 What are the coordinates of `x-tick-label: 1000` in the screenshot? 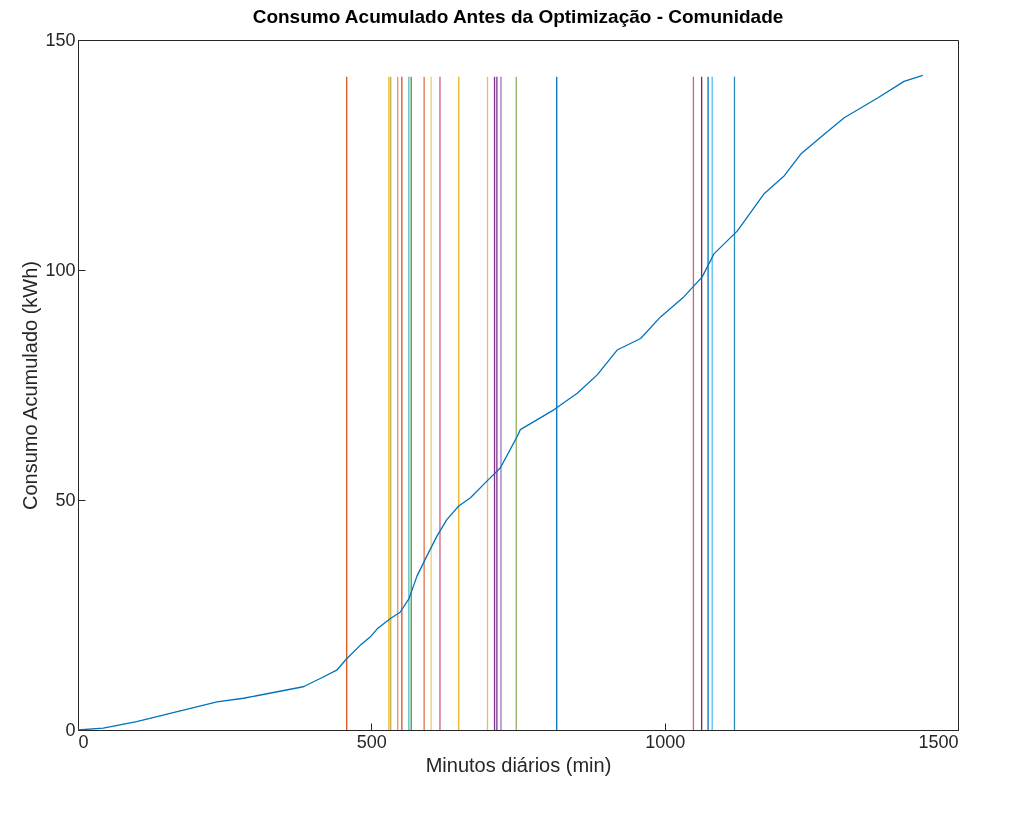 It's located at (665, 741).